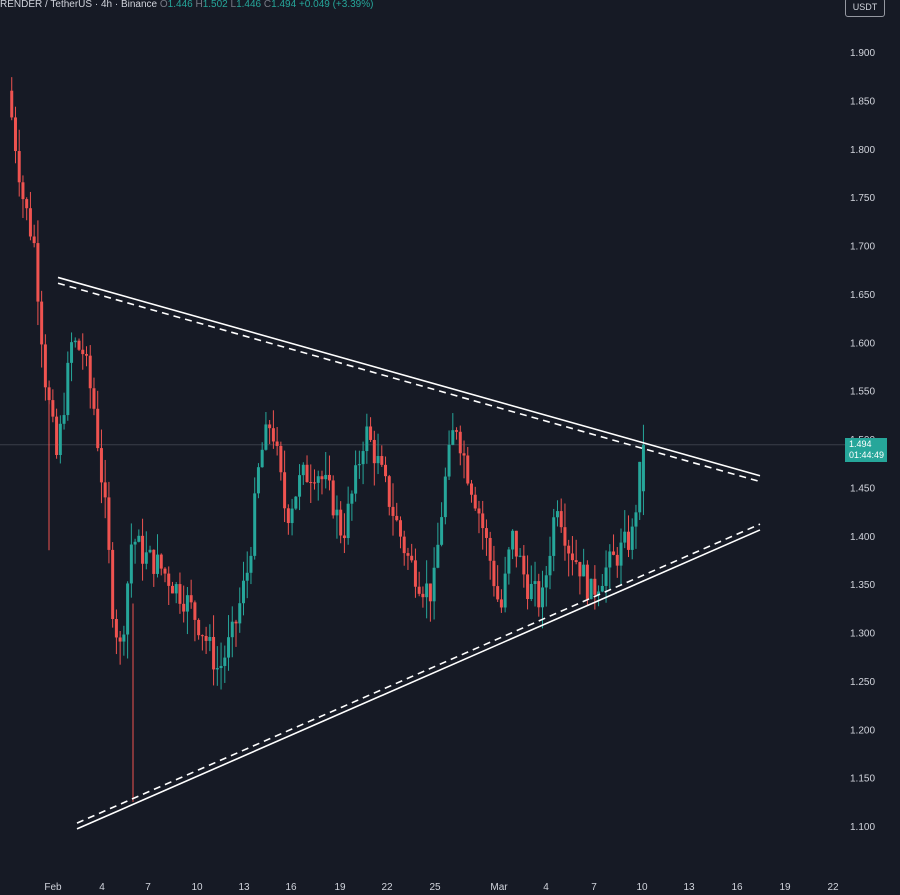 Image resolution: width=900 pixels, height=895 pixels. Describe the element at coordinates (862, 634) in the screenshot. I see `price-tick-label: 1.300` at that location.